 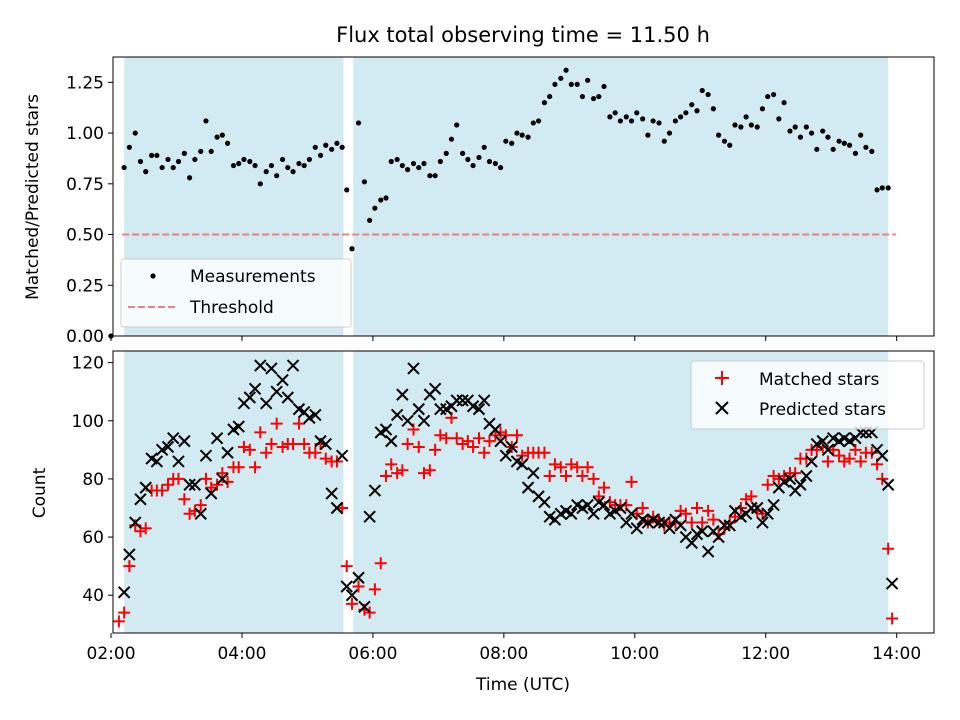 I want to click on legend-predicted-marker, so click(x=722, y=408).